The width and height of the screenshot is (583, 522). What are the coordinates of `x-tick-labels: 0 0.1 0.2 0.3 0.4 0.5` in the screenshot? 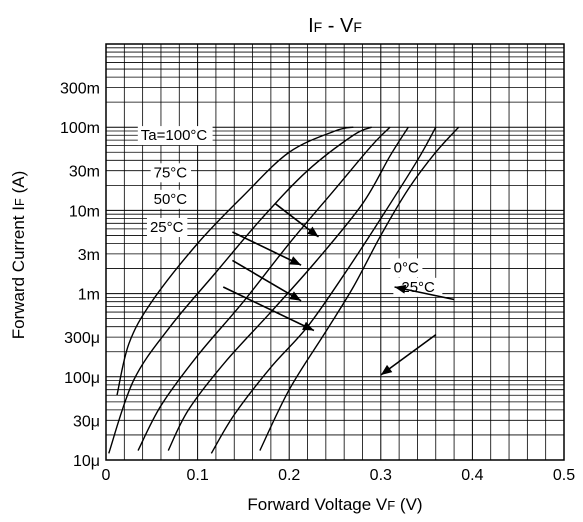 It's located at (339, 475).